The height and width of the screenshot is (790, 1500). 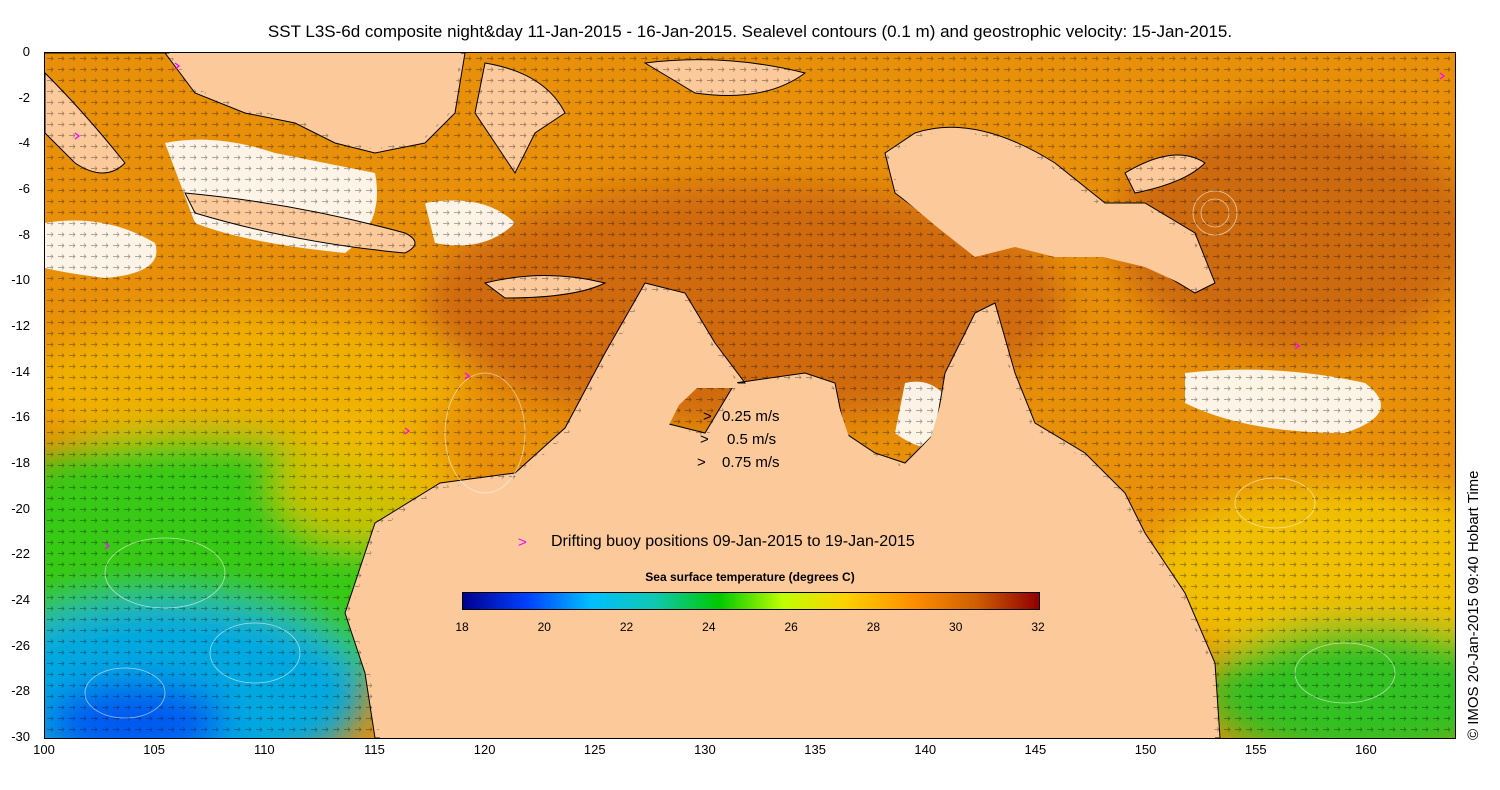 What do you see at coordinates (374, 749) in the screenshot?
I see `x-tick-label: 115` at bounding box center [374, 749].